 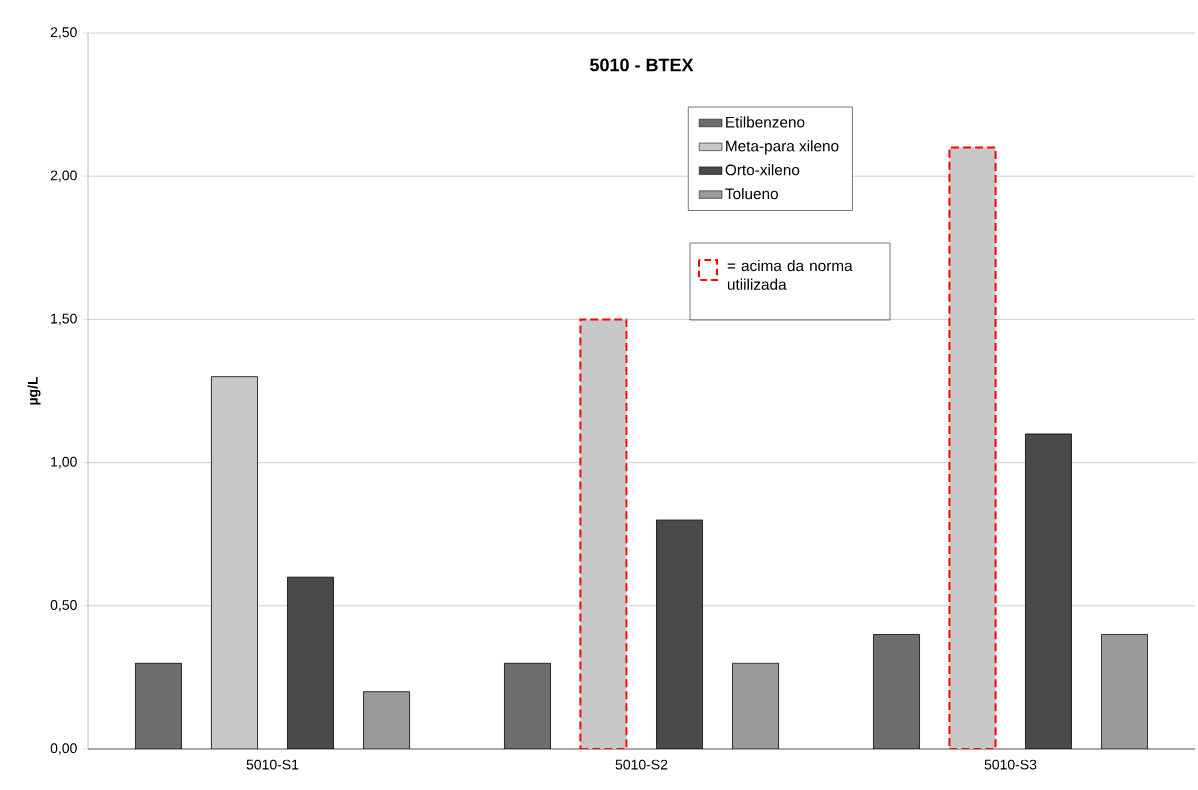 I want to click on x-tick-label: 5010-S1, so click(x=272, y=764).